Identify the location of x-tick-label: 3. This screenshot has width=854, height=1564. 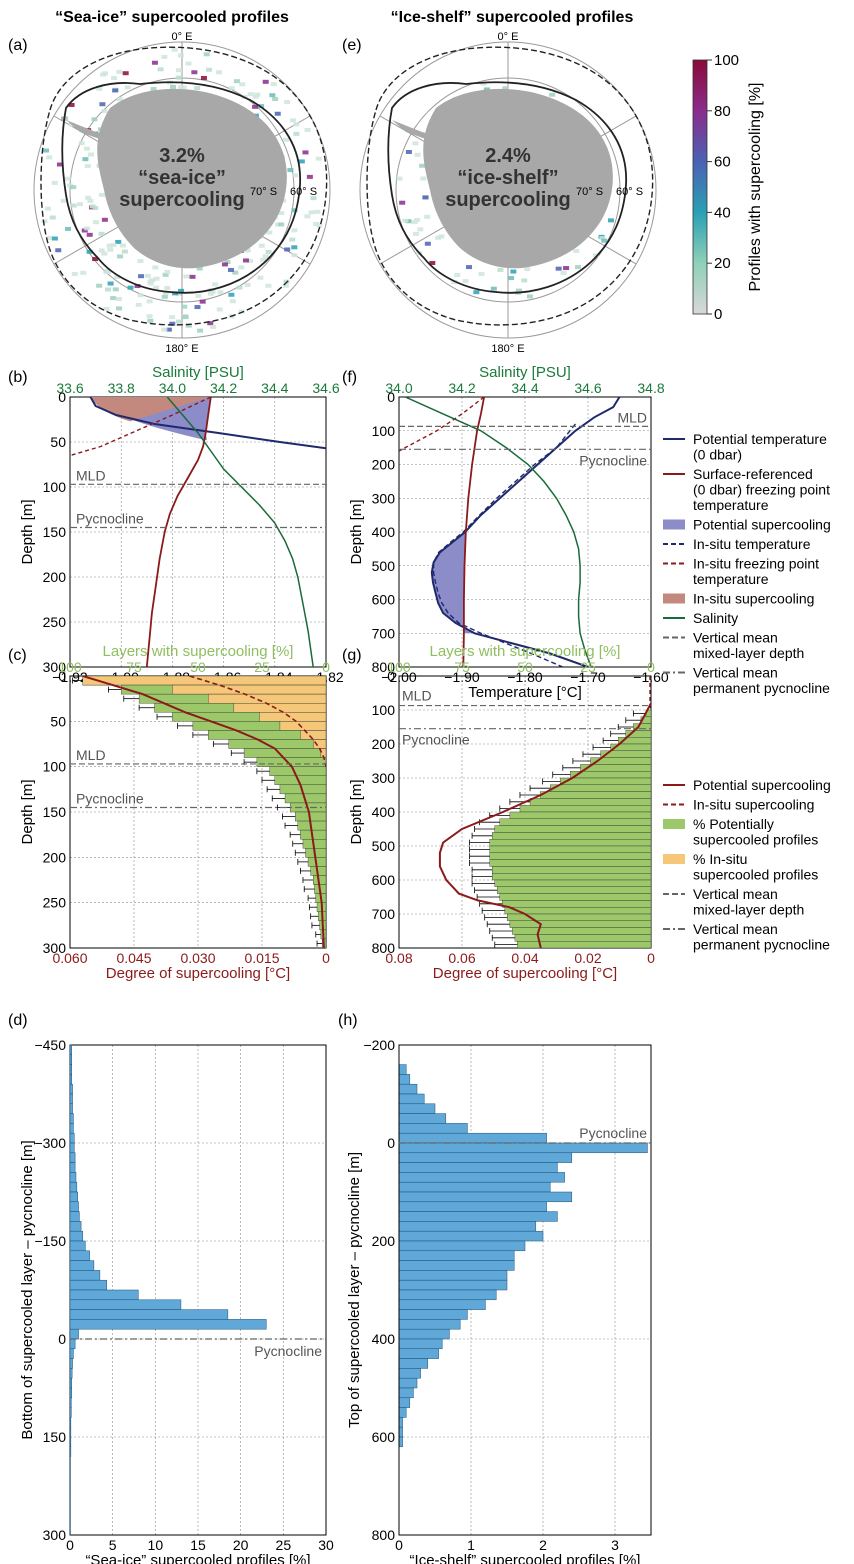
(615, 1545).